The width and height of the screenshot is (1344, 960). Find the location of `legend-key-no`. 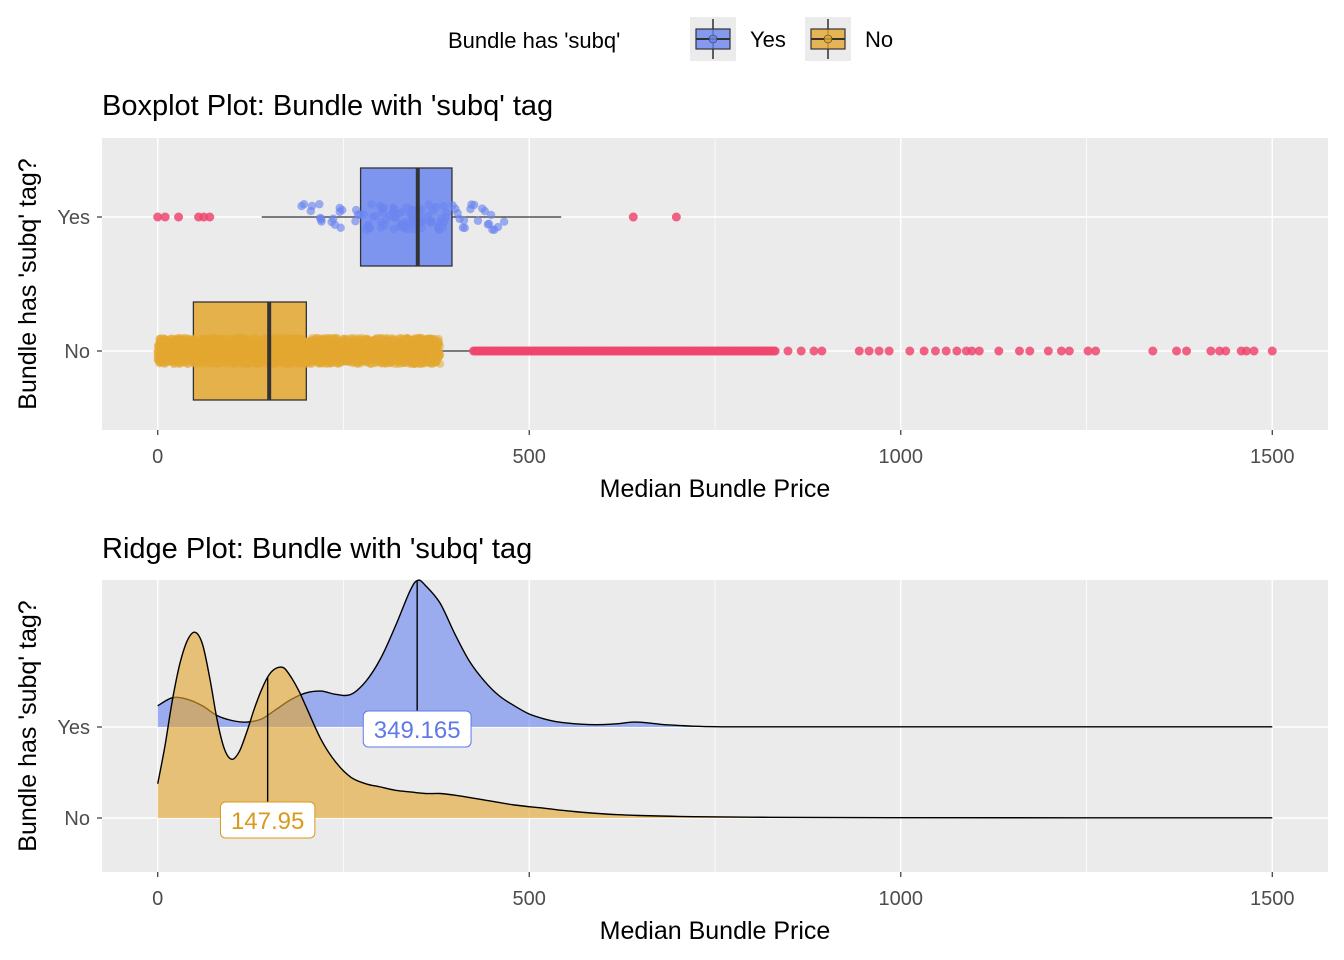

legend-key-no is located at coordinates (828, 39).